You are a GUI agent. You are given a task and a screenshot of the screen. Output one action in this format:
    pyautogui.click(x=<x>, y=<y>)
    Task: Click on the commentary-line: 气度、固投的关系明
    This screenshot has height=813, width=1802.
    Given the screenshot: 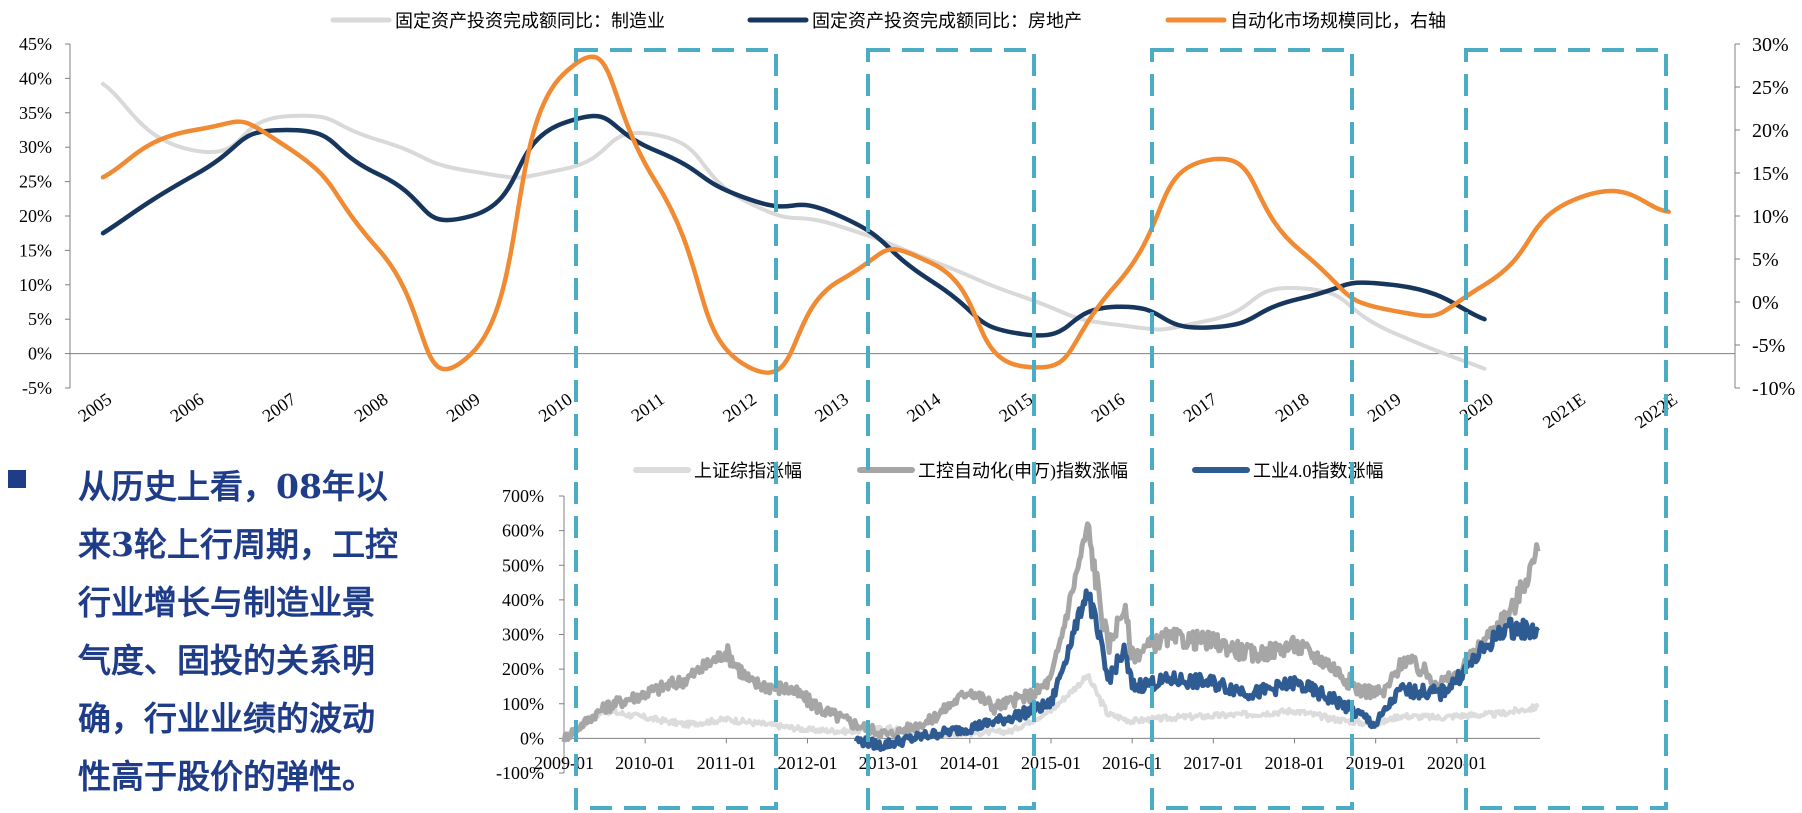 What is the action you would take?
    pyautogui.click(x=226, y=660)
    